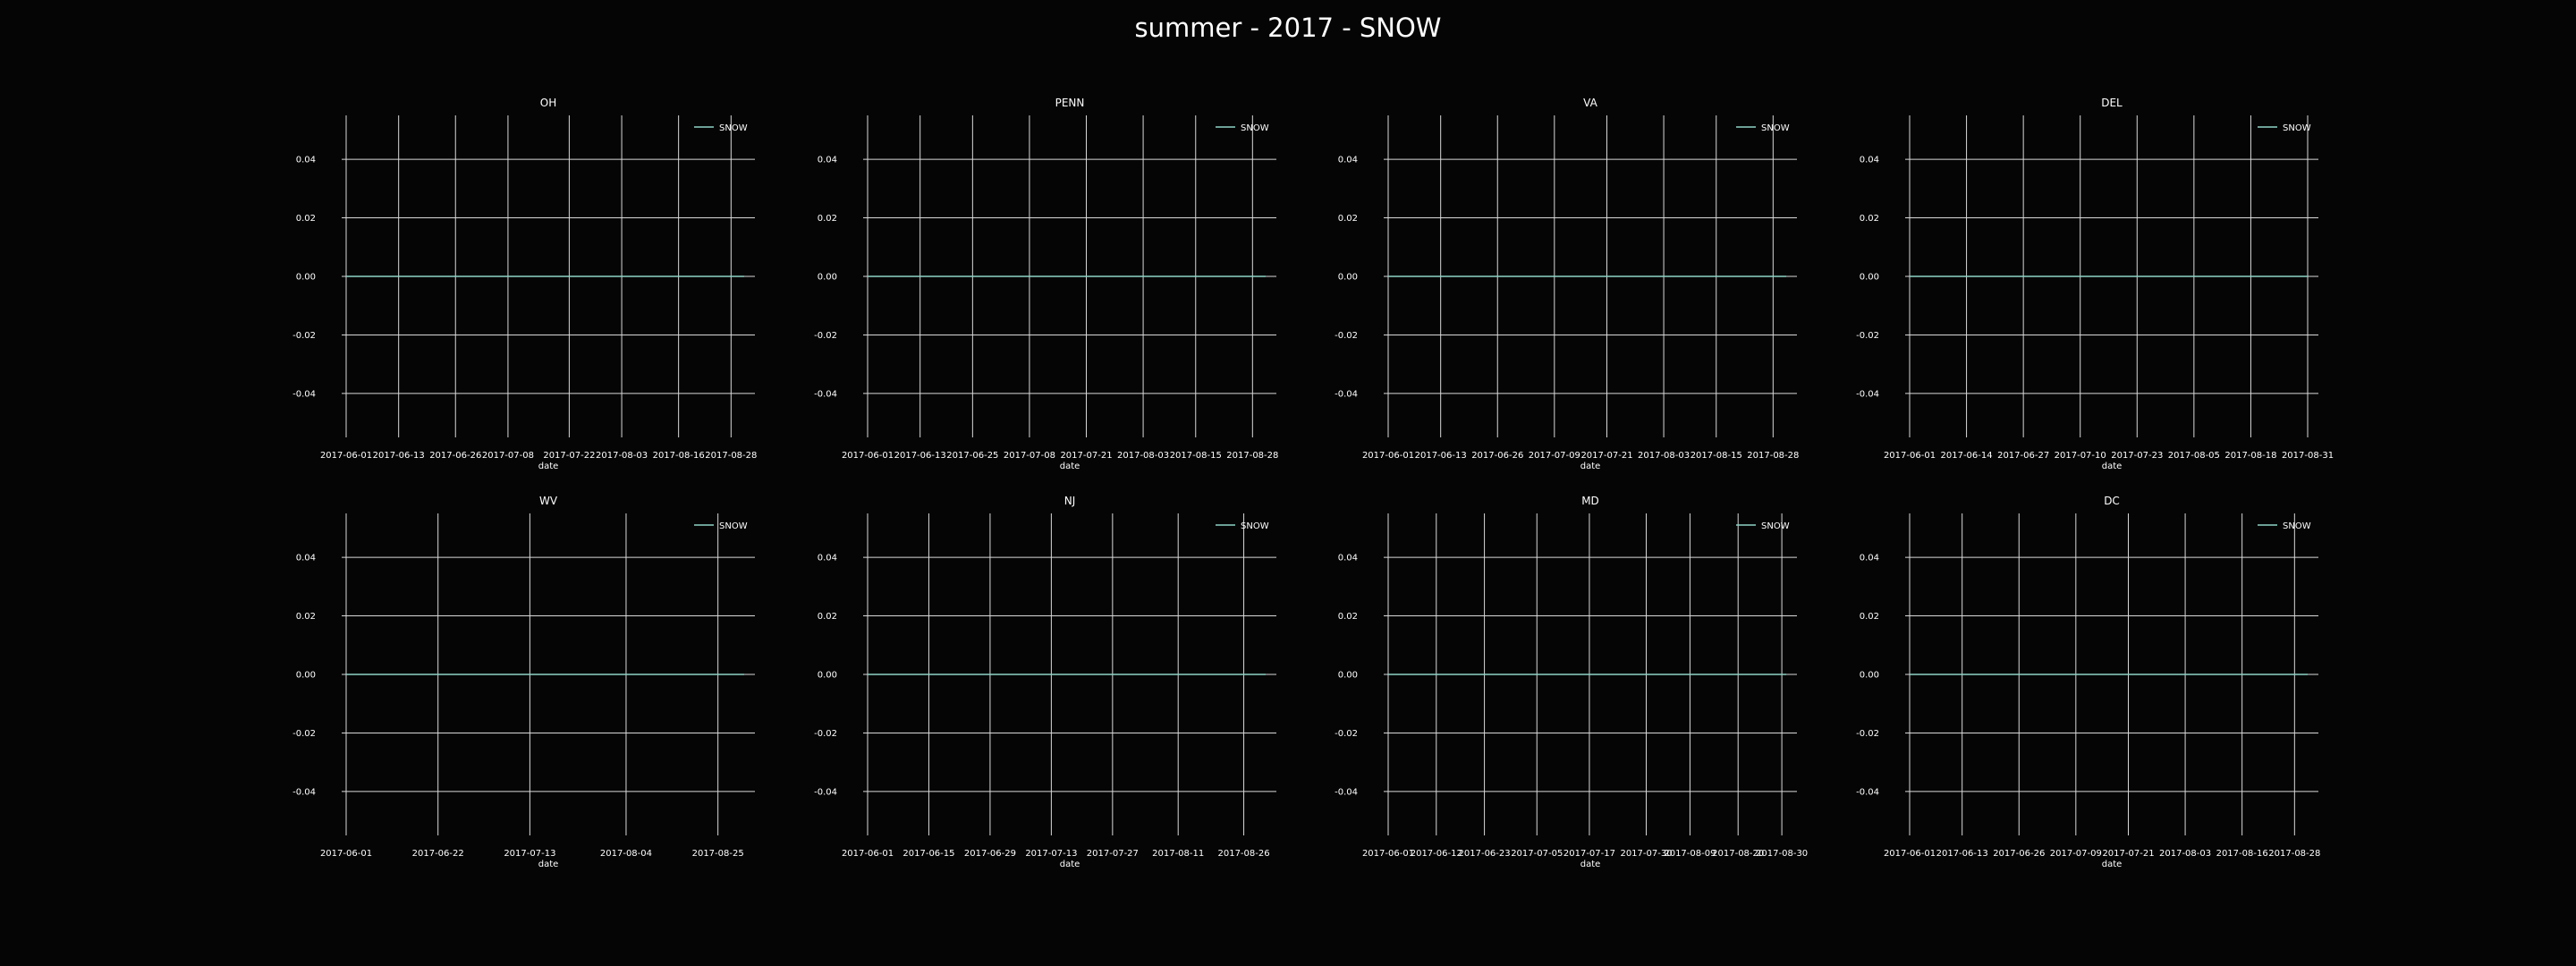 Image resolution: width=2576 pixels, height=966 pixels. Describe the element at coordinates (2112, 501) in the screenshot. I see `subplot-title: DC` at that location.